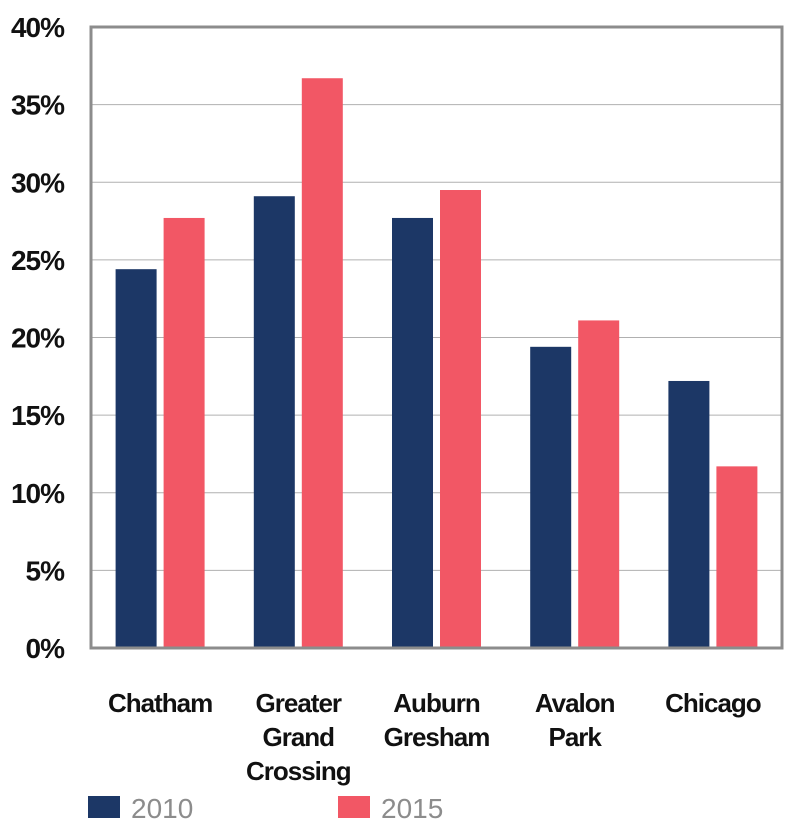  I want to click on x-category-label: Greater Grand Crossing, so click(298, 737).